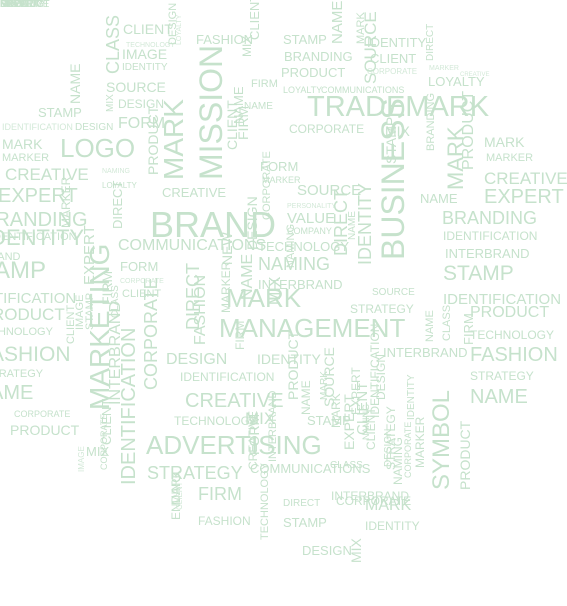 The height and width of the screenshot is (606, 567). What do you see at coordinates (23, 270) in the screenshot?
I see `cloud-word: AMP` at bounding box center [23, 270].